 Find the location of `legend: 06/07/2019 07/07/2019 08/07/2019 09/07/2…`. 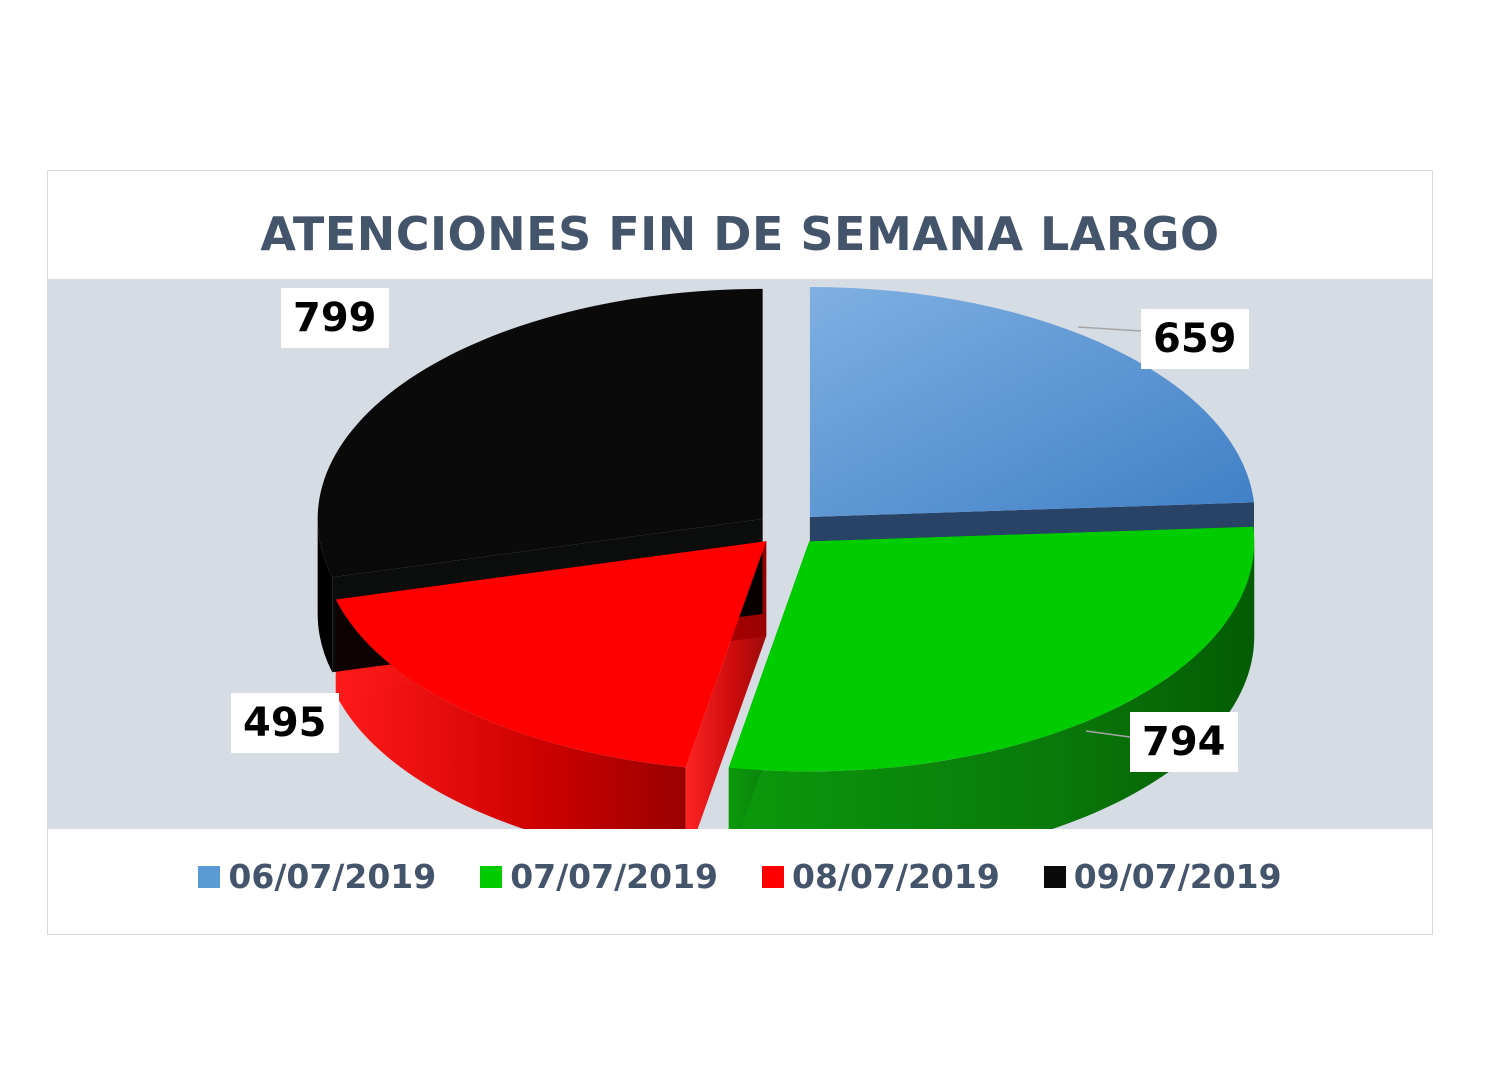

legend: 06/07/2019 07/07/2019 08/07/2019 09/07/2… is located at coordinates (740, 876).